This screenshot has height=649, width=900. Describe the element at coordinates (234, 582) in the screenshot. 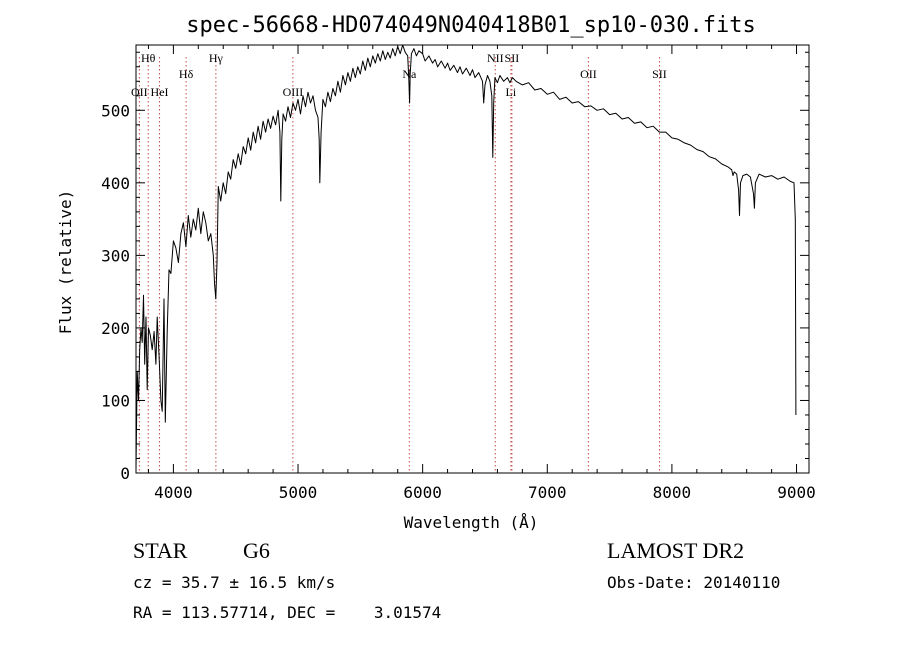

I see `redshift-cz: cz = 35.7 ± 16.5 km/s` at that location.